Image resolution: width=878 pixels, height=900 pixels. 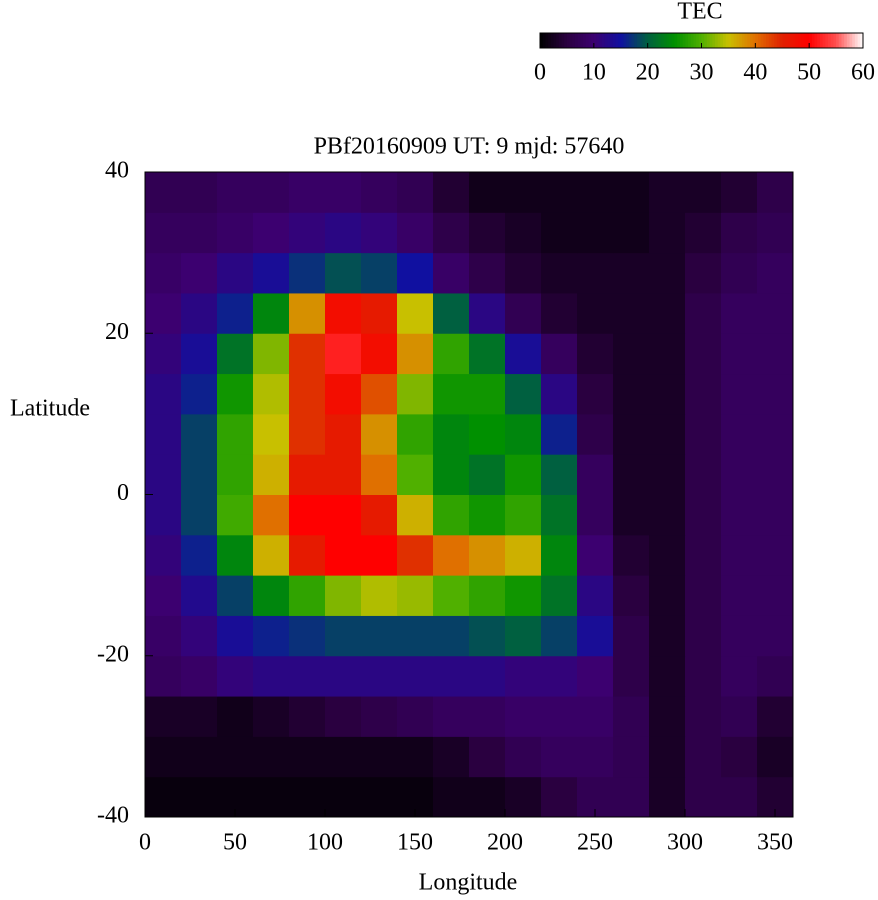 I want to click on x-axis-label: Longitude, so click(x=468, y=883).